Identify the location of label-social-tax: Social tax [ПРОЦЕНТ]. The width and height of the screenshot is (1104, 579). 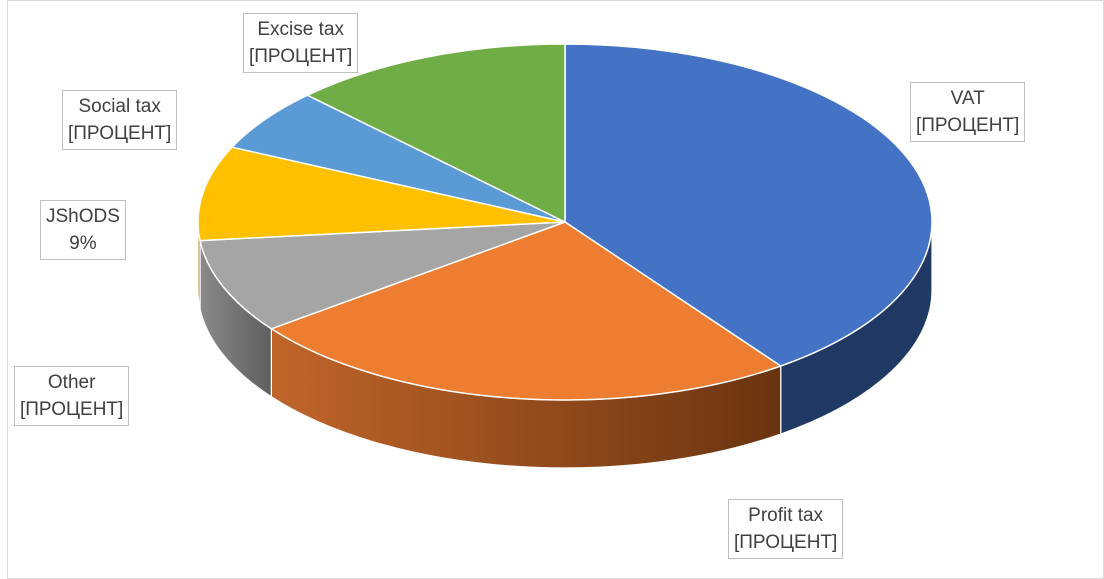
(120, 120).